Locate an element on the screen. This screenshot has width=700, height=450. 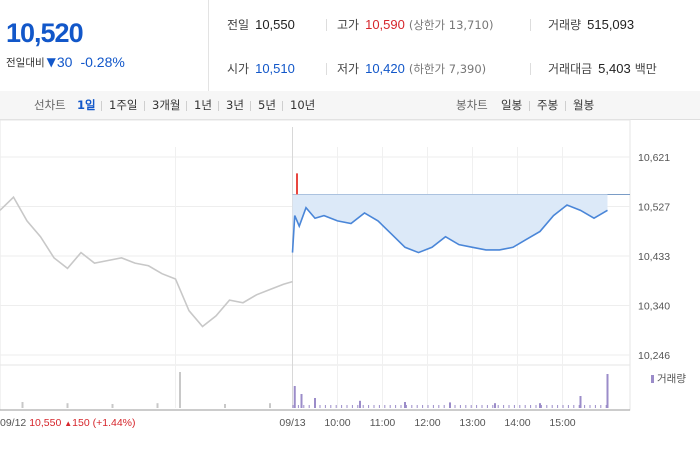
stat-volume: 거래량 515,093 is located at coordinates (591, 24).